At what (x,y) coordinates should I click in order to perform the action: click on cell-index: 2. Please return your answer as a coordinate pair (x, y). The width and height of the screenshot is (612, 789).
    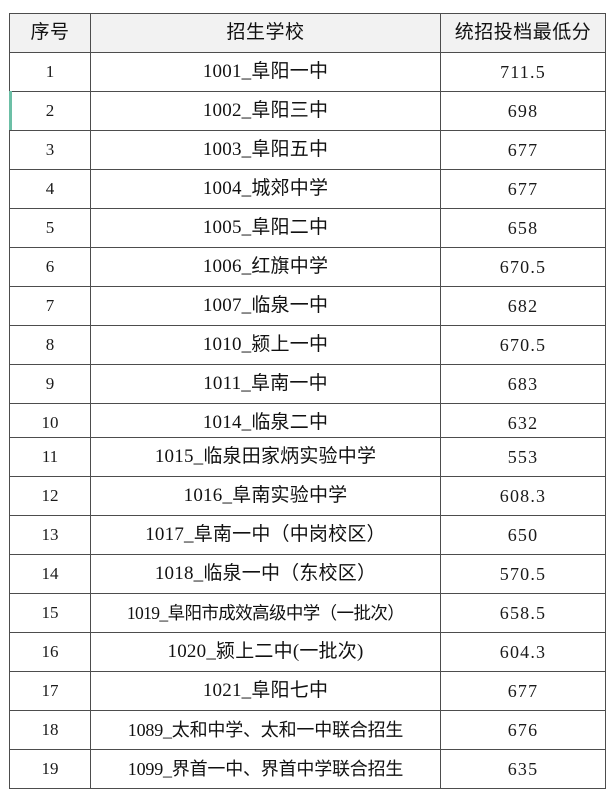
    Looking at the image, I should click on (50, 111).